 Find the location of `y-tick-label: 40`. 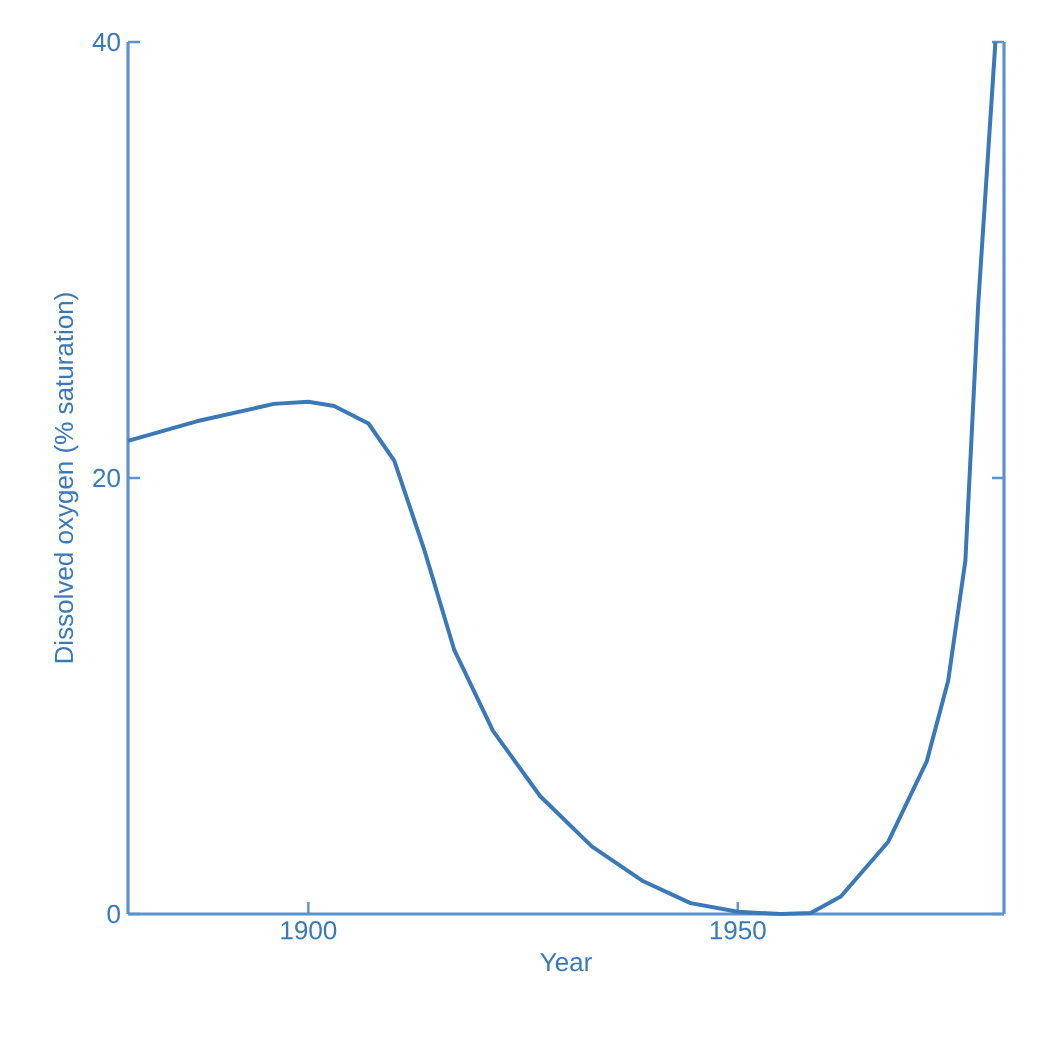

y-tick-label: 40 is located at coordinates (106, 42).